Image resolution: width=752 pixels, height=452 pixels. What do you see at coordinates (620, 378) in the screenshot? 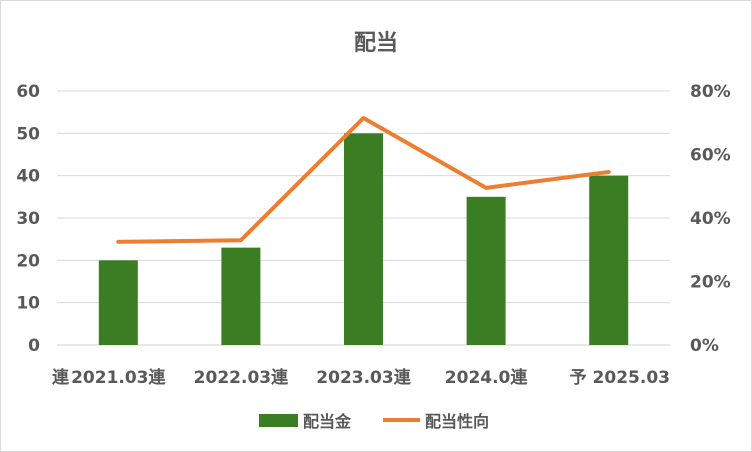
I see `category-label: 予 2025.03` at bounding box center [620, 378].